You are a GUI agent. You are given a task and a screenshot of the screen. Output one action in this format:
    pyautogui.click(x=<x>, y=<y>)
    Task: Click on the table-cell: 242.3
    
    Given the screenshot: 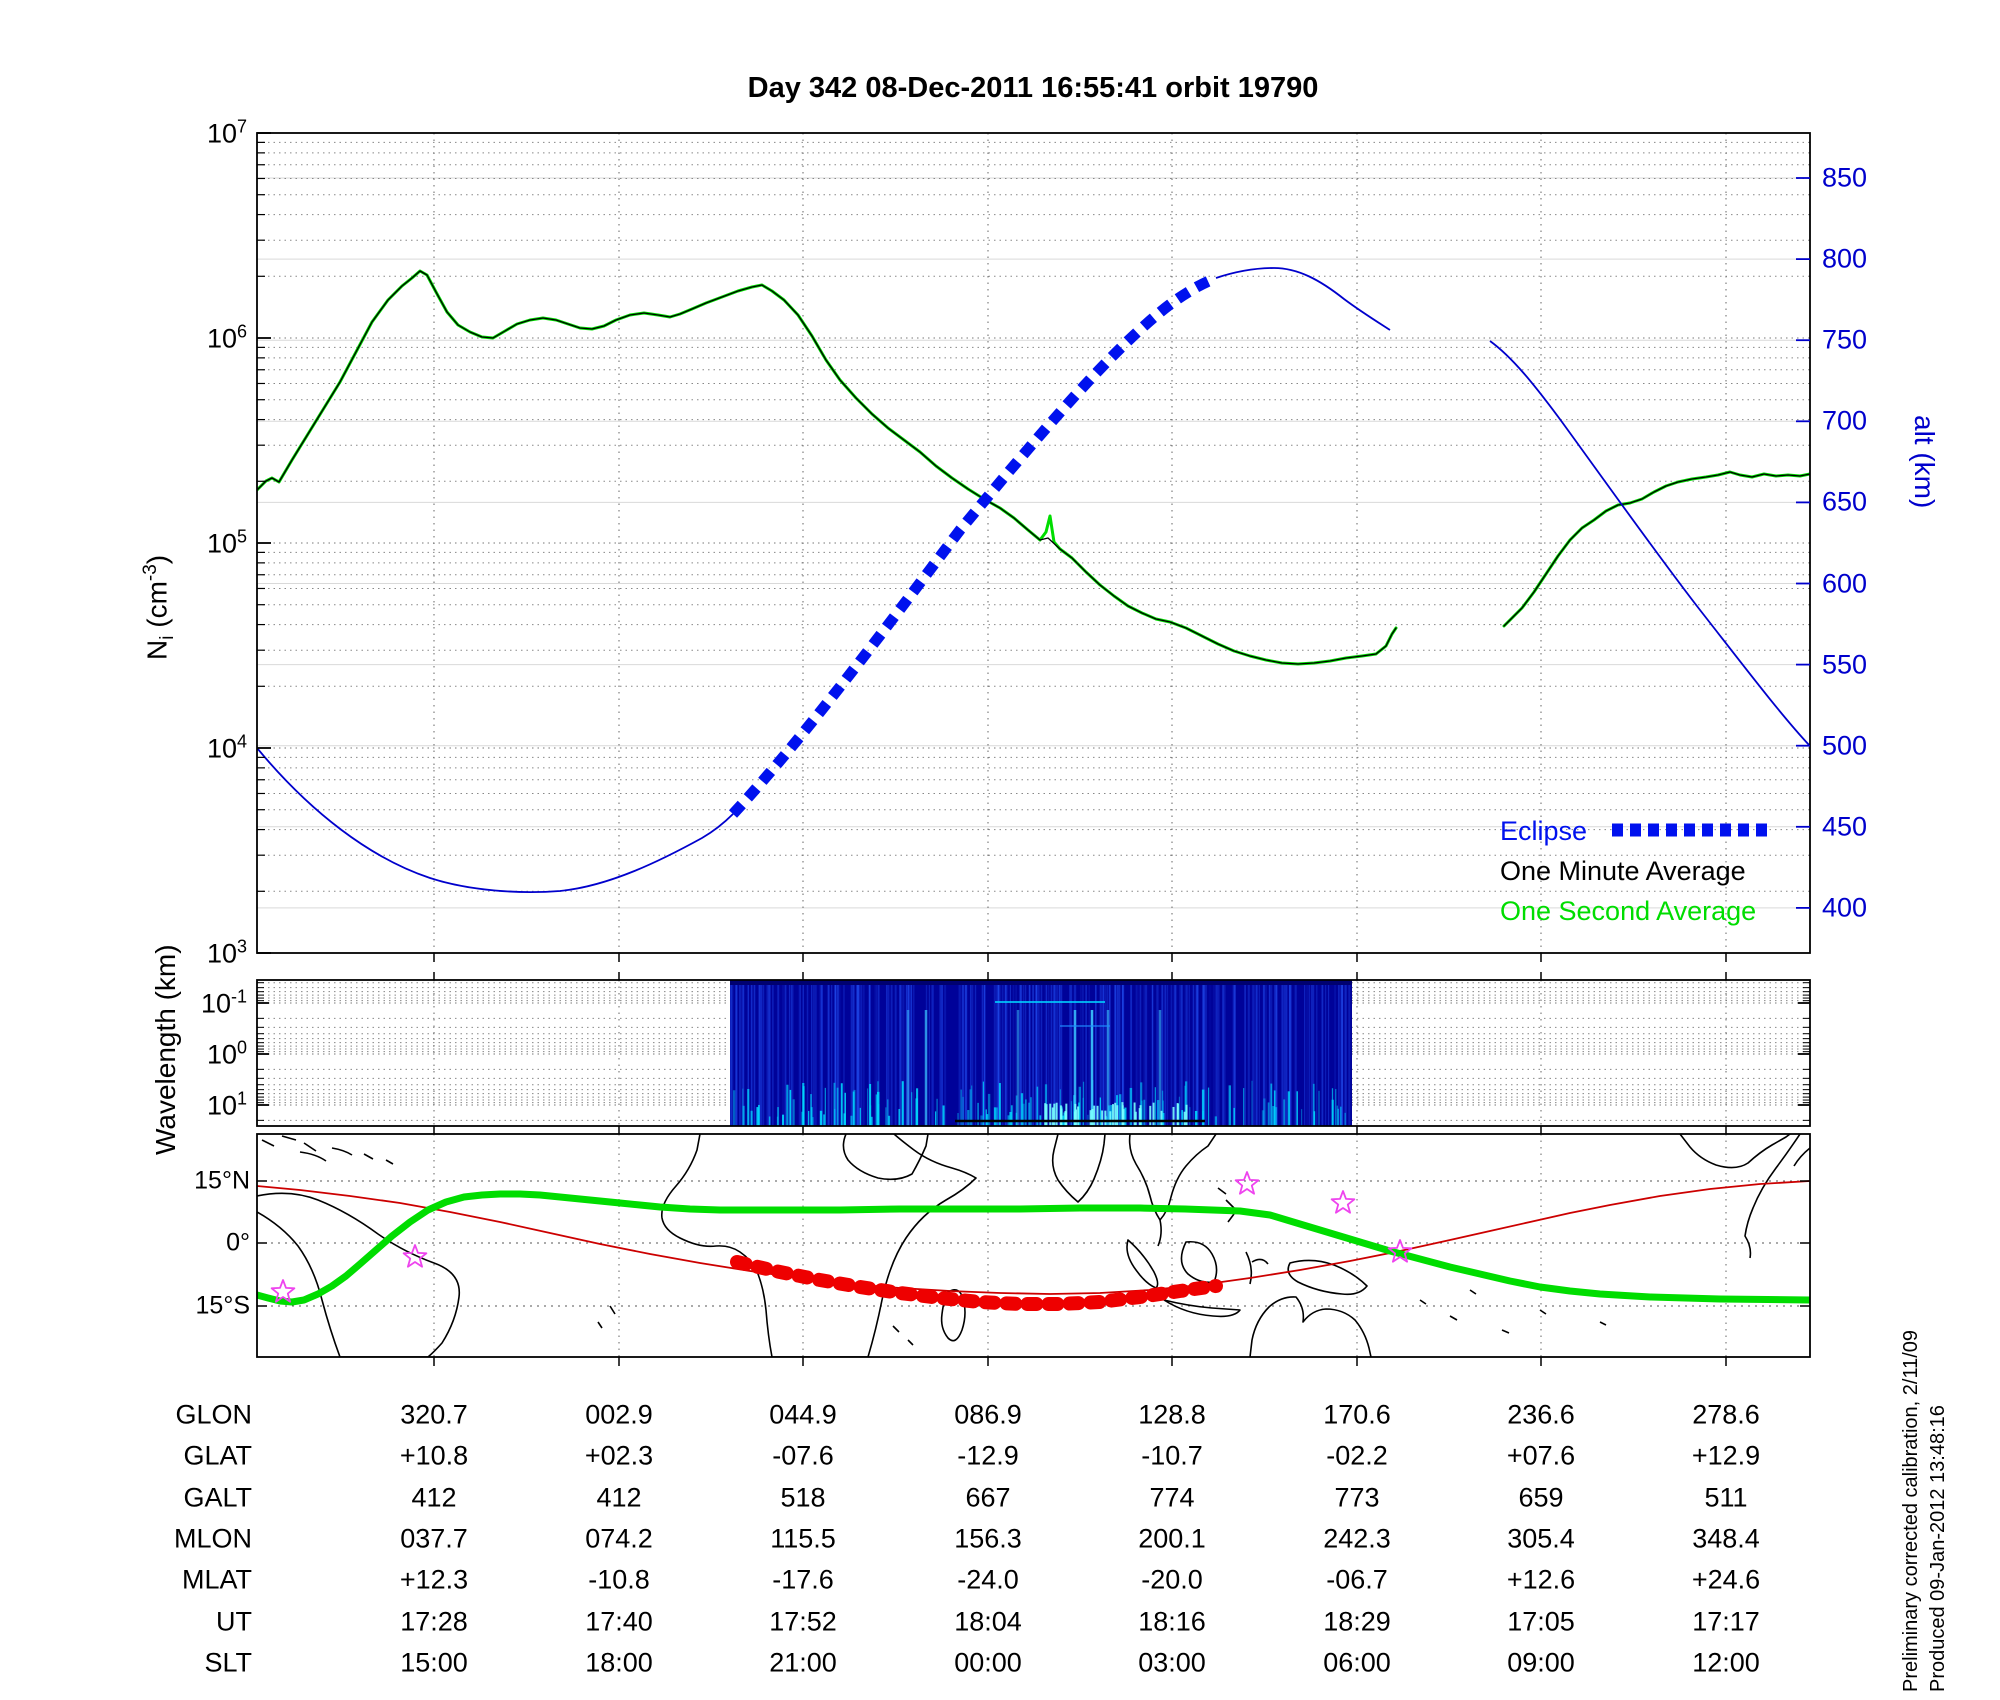 What is the action you would take?
    pyautogui.click(x=1357, y=1538)
    